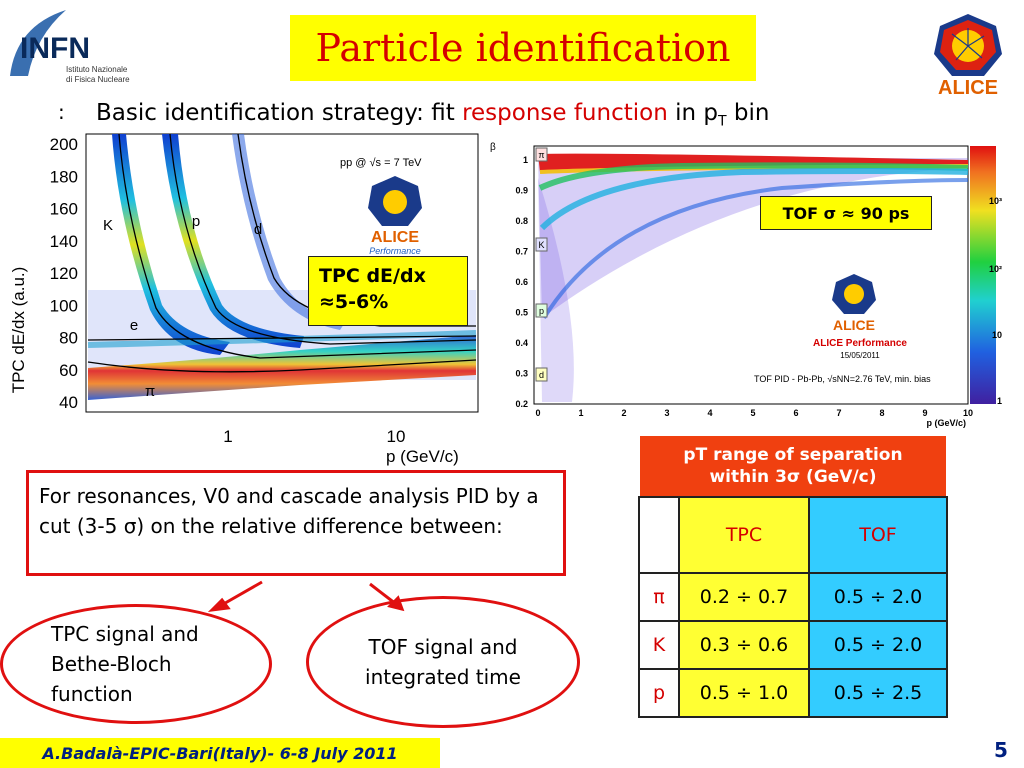 The width and height of the screenshot is (1024, 768). Describe the element at coordinates (795, 413) in the screenshot. I see `tof-xtick: 6` at that location.